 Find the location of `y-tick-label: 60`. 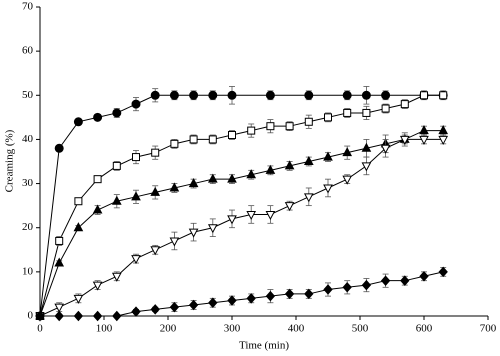

y-tick-label: 60 is located at coordinates (28, 51).